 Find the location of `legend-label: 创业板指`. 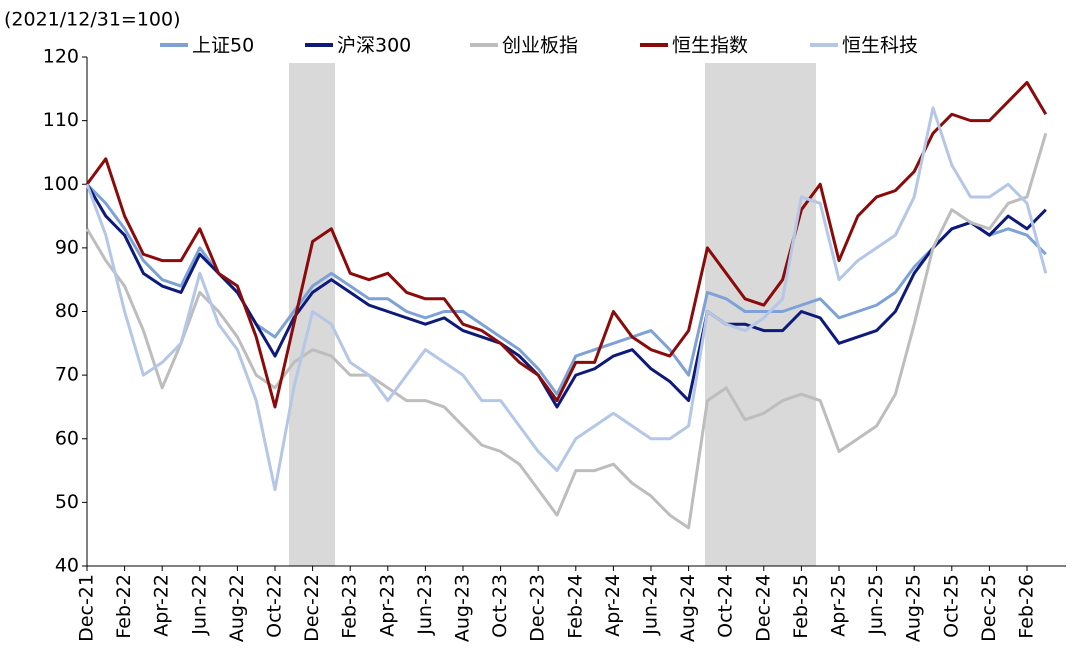

legend-label: 创业板指 is located at coordinates (540, 46).